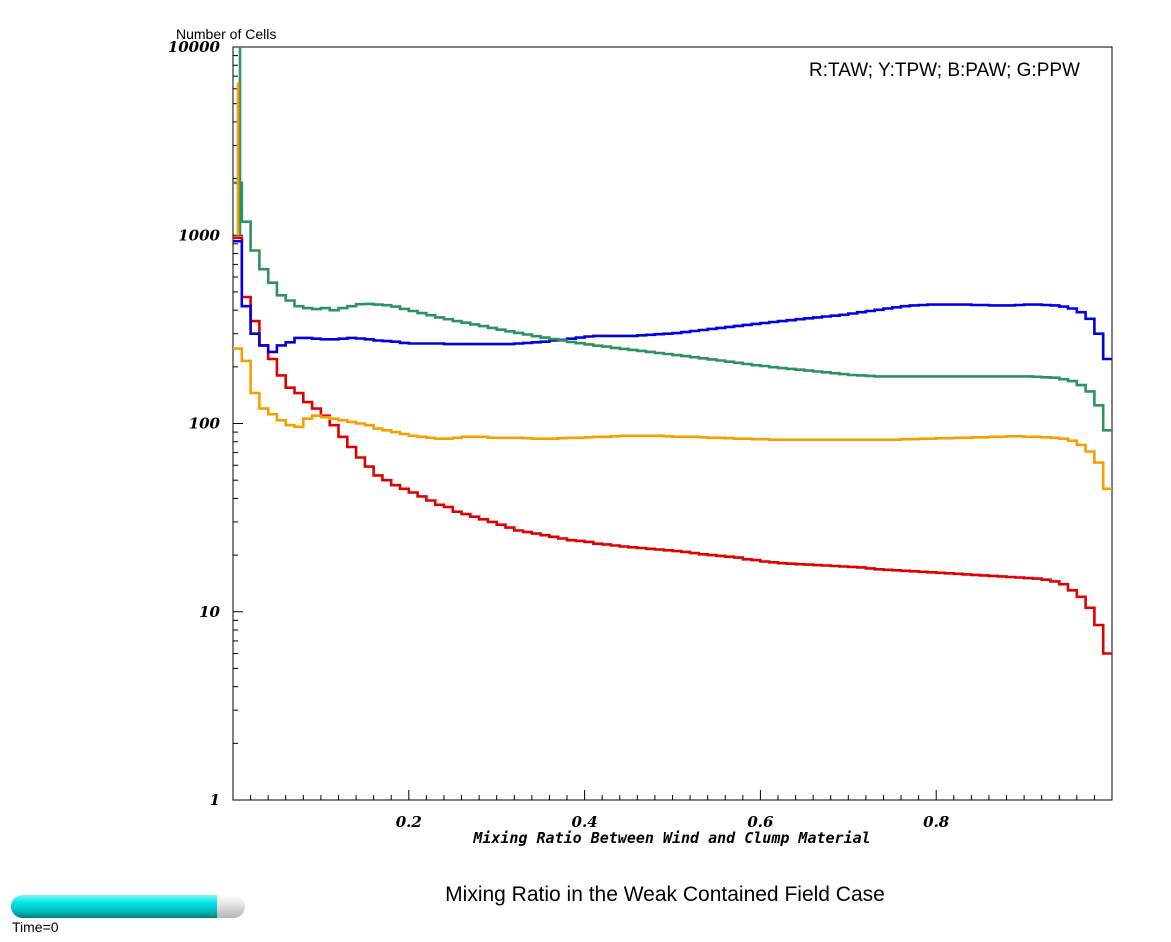  What do you see at coordinates (194, 47) in the screenshot?
I see `y-tick-label: 10000` at bounding box center [194, 47].